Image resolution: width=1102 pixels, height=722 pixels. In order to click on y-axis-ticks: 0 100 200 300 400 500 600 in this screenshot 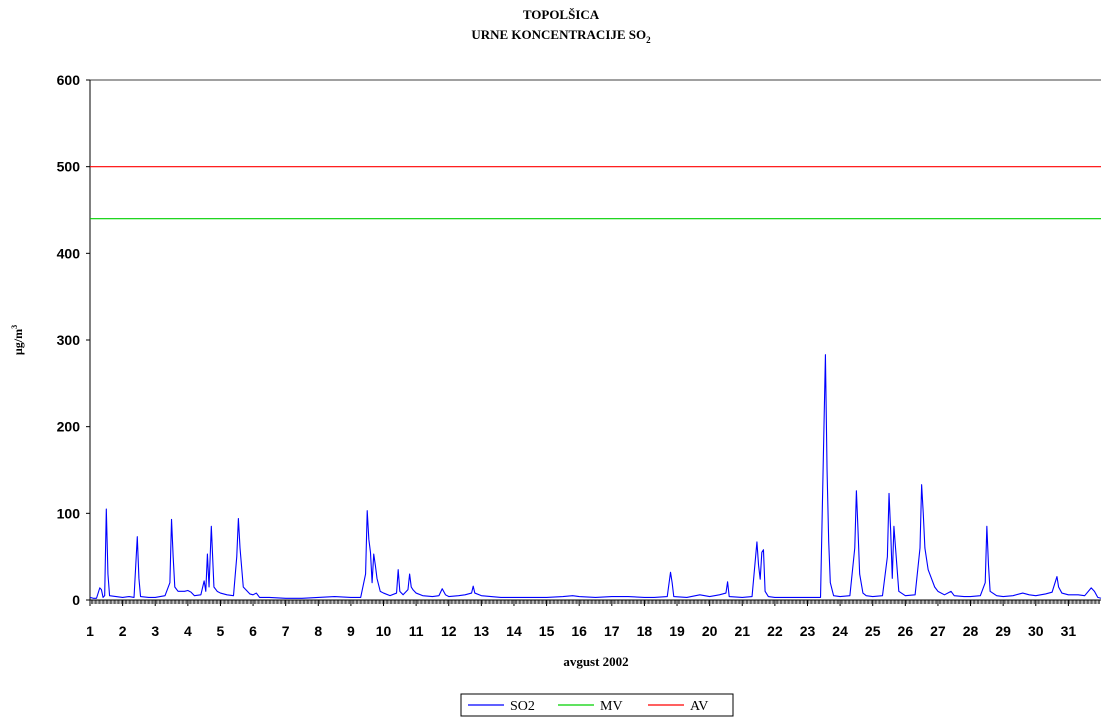, I will do `click(73, 340)`.